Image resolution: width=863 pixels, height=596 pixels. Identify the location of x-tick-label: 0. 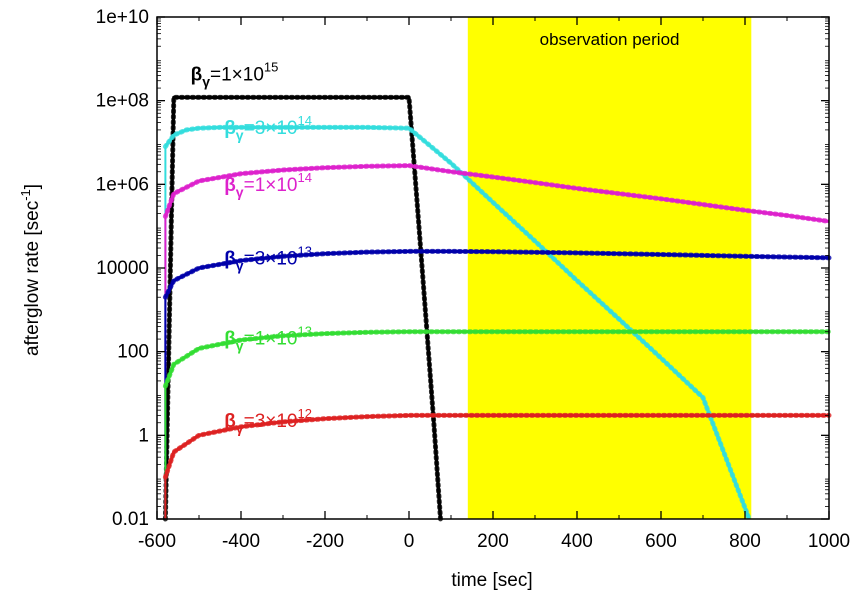
(409, 541).